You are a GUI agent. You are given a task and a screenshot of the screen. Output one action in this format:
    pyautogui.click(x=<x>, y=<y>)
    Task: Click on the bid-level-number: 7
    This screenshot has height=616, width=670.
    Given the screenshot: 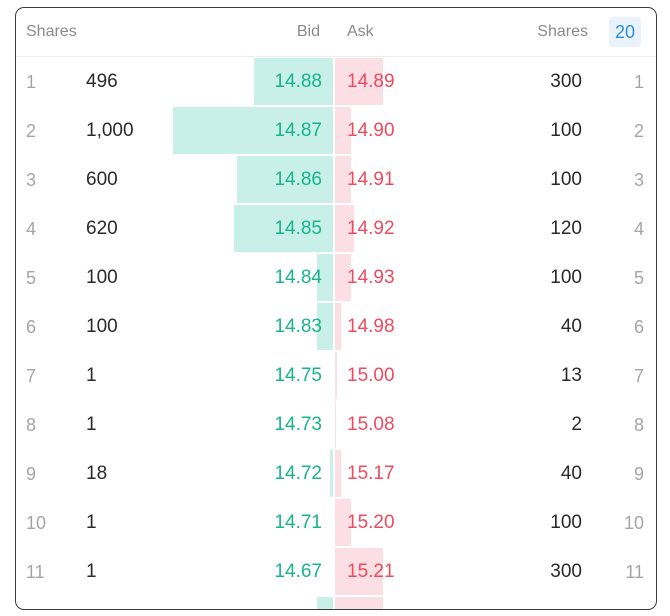 What is the action you would take?
    pyautogui.click(x=31, y=376)
    